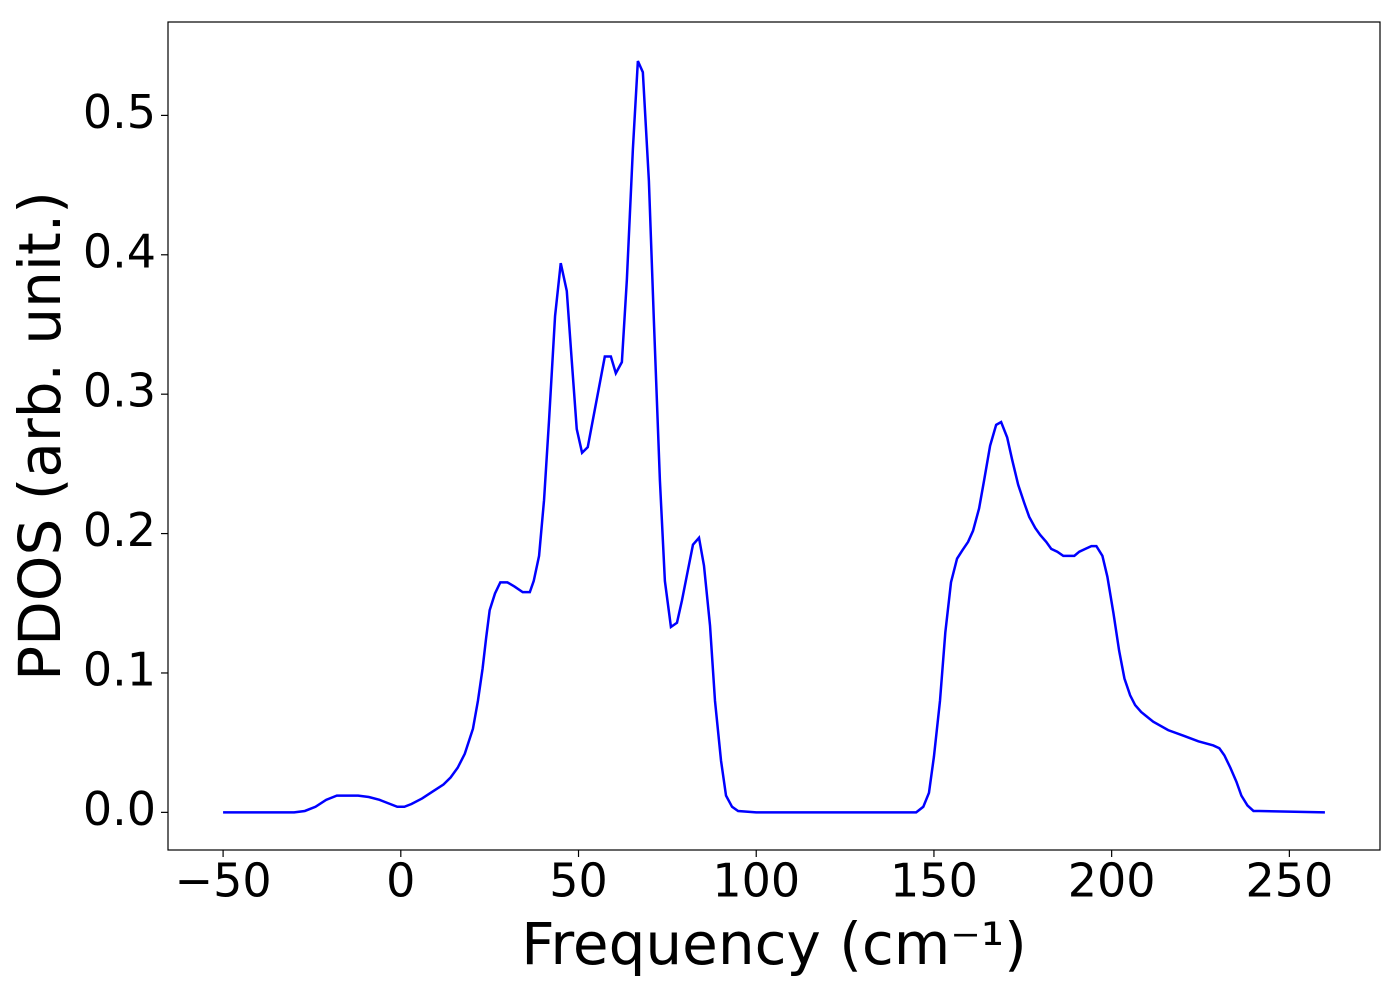 This screenshot has height=1000, width=1400. Describe the element at coordinates (40, 436) in the screenshot. I see `y-axis-label: PDOS (arb. unit.)` at that location.